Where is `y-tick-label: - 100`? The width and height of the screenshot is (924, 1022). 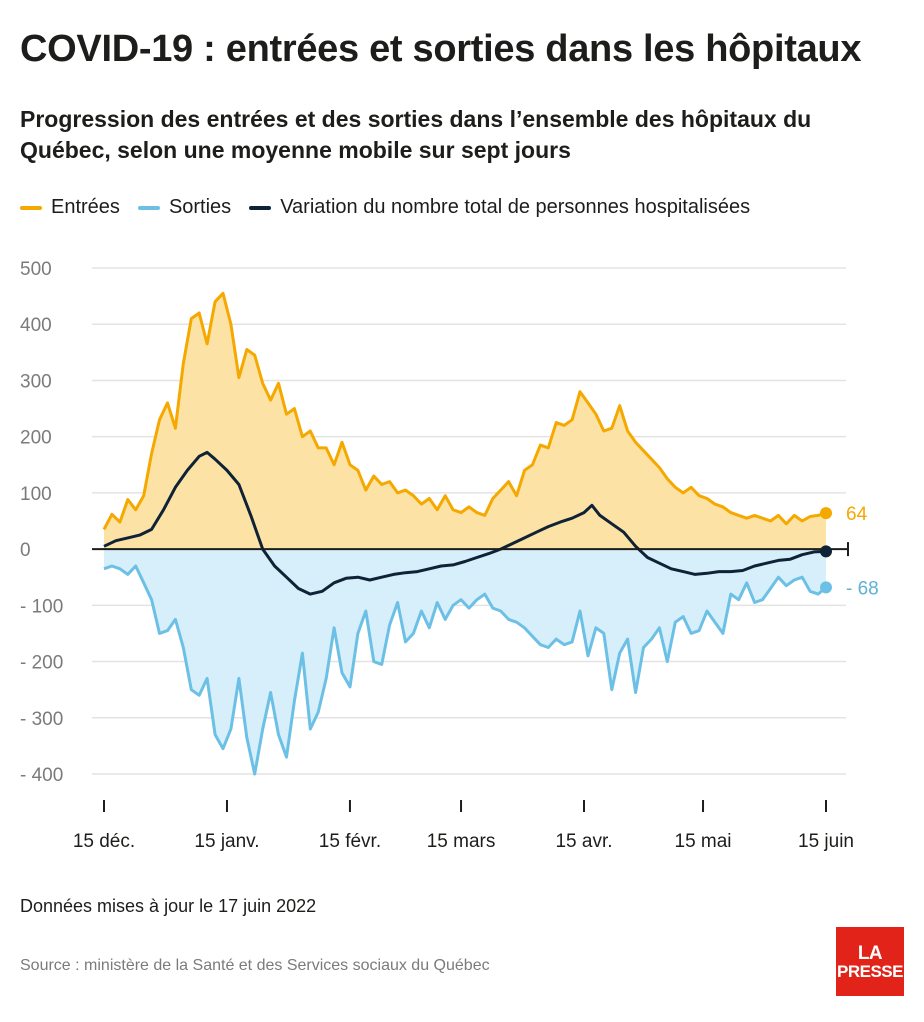
y-tick-label: - 100 is located at coordinates (41, 606).